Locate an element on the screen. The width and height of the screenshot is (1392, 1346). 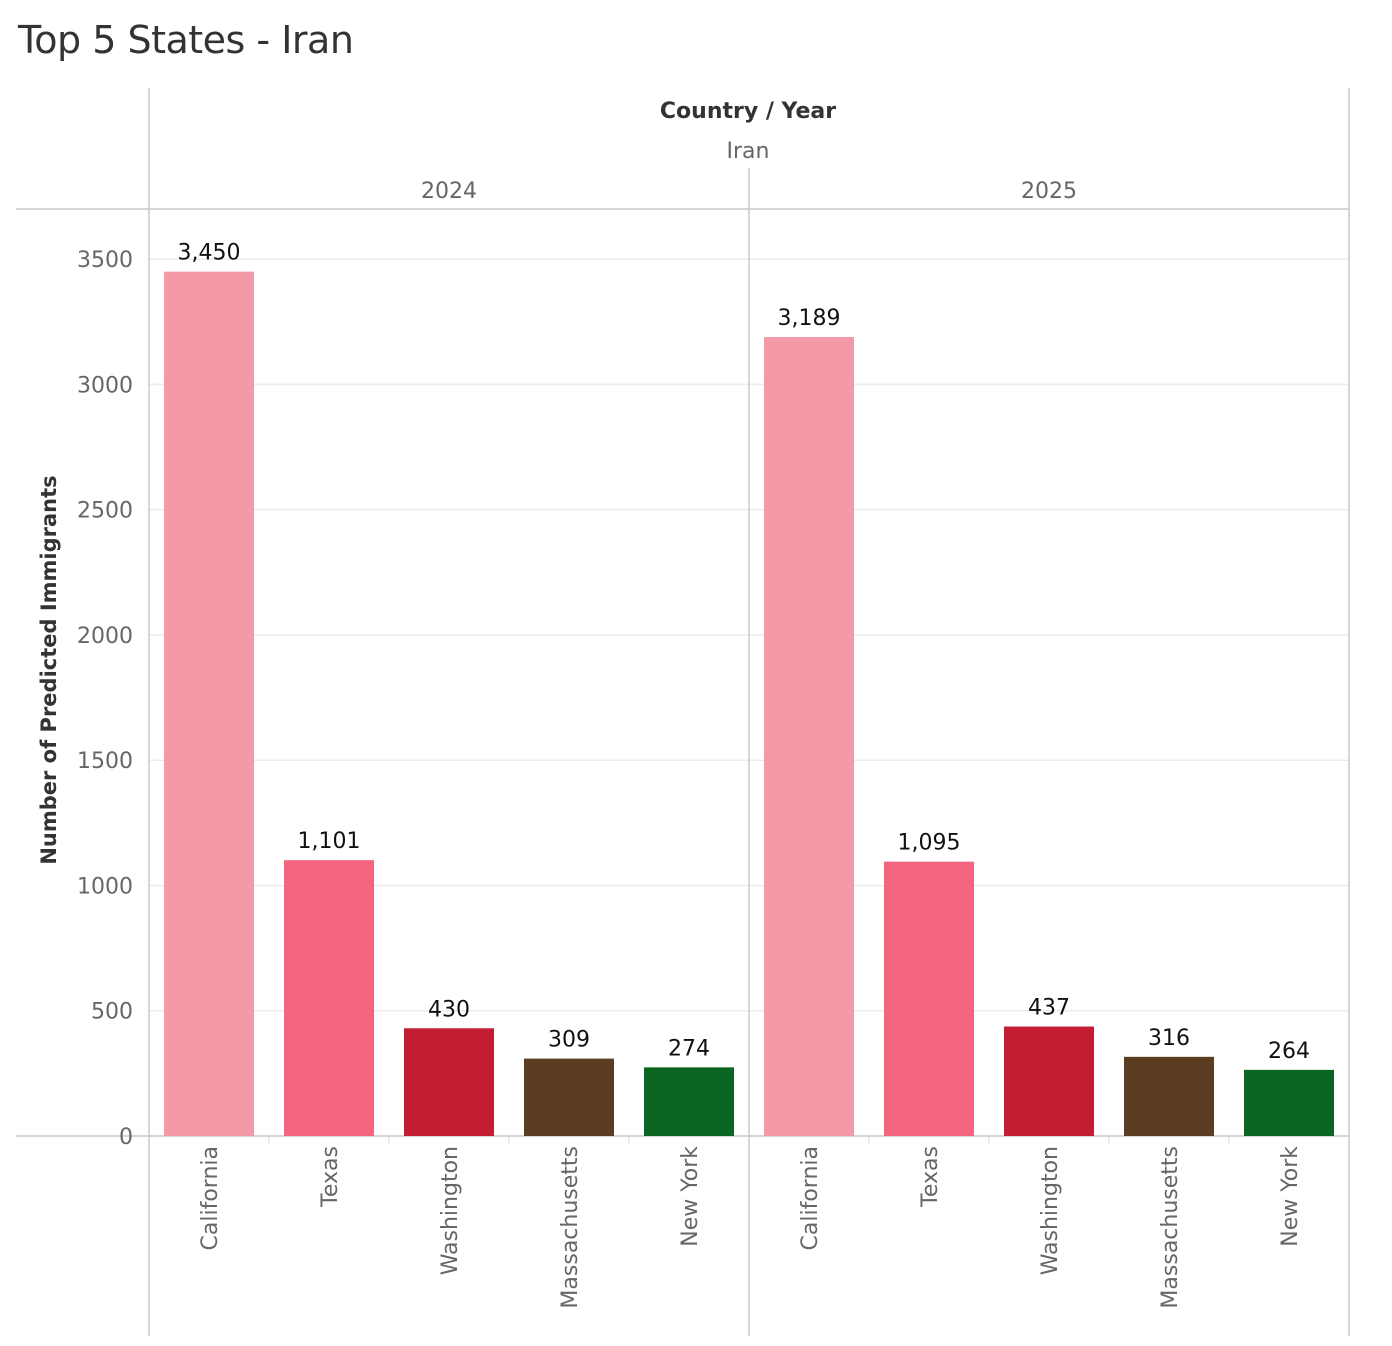
category-label-2025-washington: Washington is located at coordinates (1050, 1210).